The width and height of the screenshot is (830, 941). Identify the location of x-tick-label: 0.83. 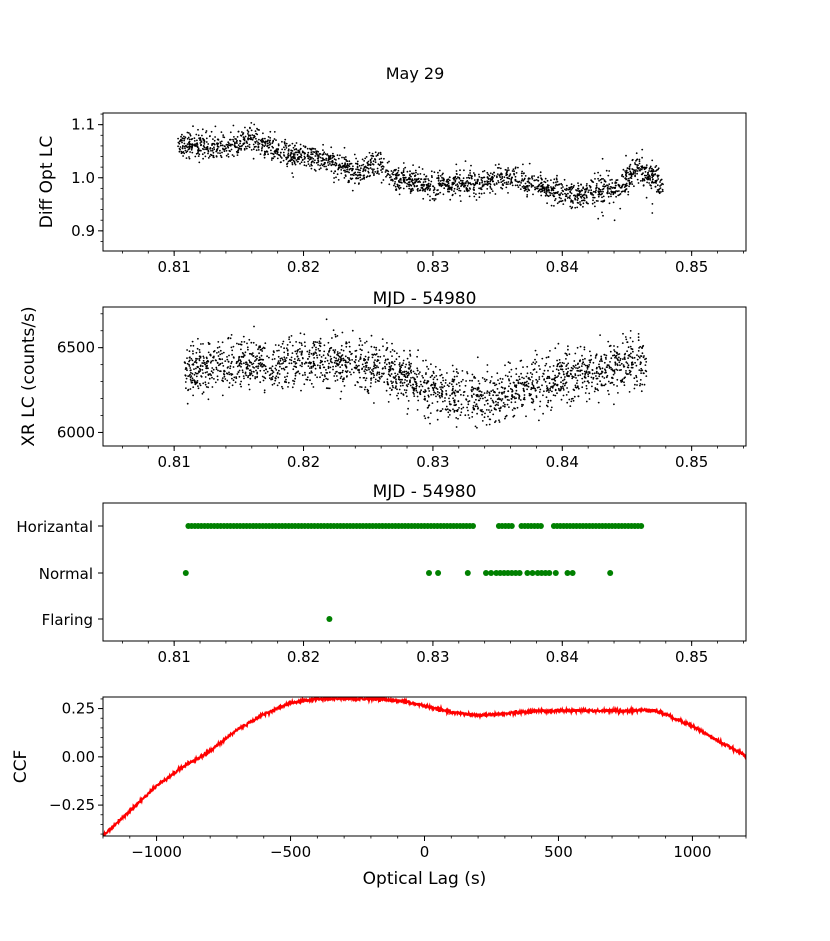
(432, 267).